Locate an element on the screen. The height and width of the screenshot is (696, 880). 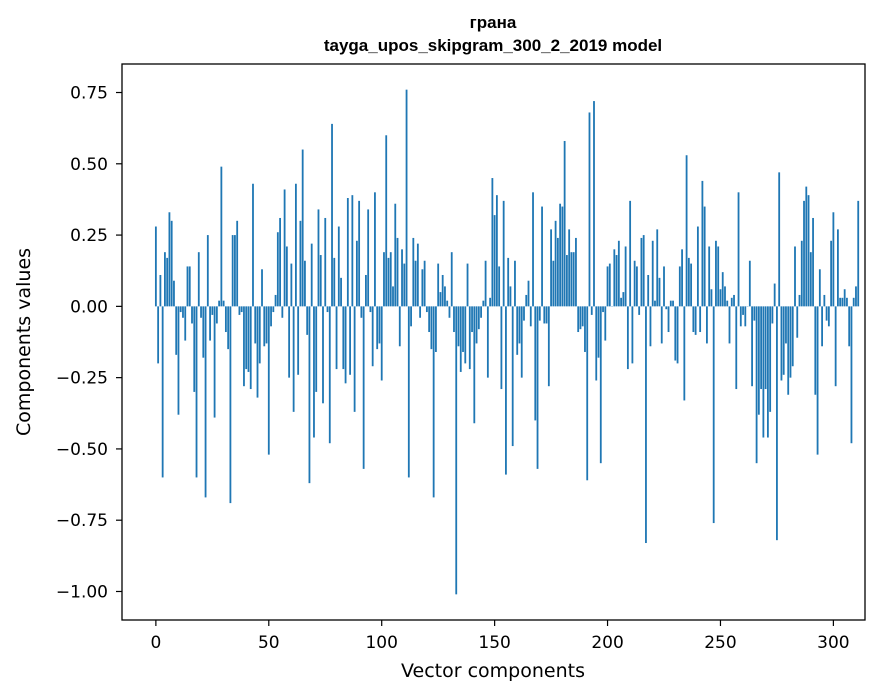
x-tick-label: 200 is located at coordinates (607, 643).